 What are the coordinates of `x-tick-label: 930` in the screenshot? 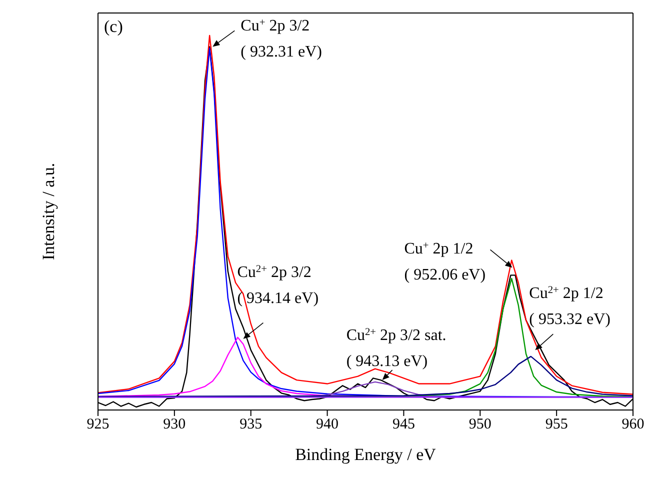 It's located at (174, 424).